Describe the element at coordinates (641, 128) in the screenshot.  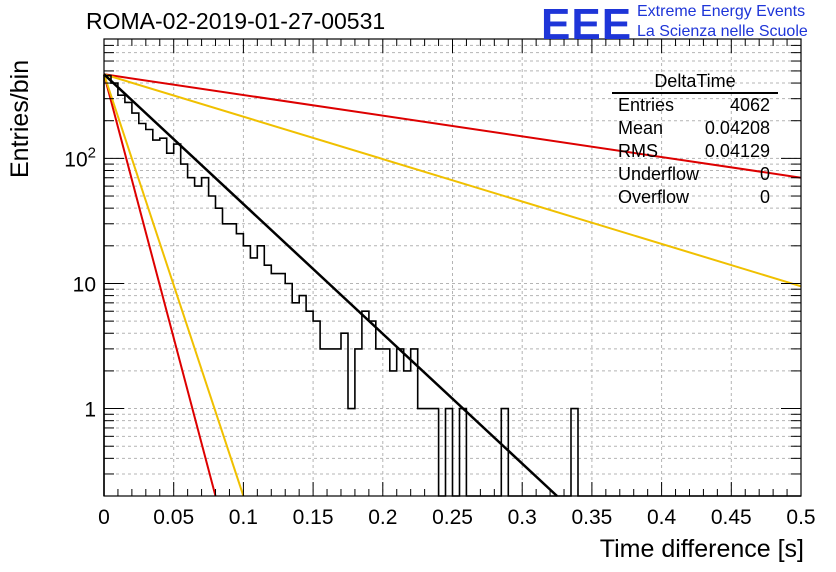
I see `stat-label: Mean` at that location.